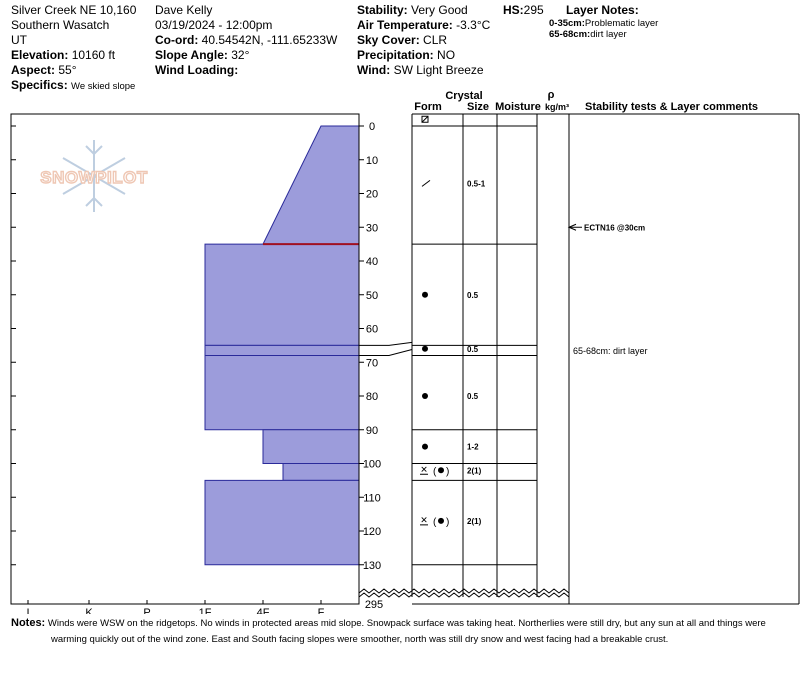 This screenshot has height=676, width=800. Describe the element at coordinates (89, 610) in the screenshot. I see `hardness-tick-label: K` at that location.